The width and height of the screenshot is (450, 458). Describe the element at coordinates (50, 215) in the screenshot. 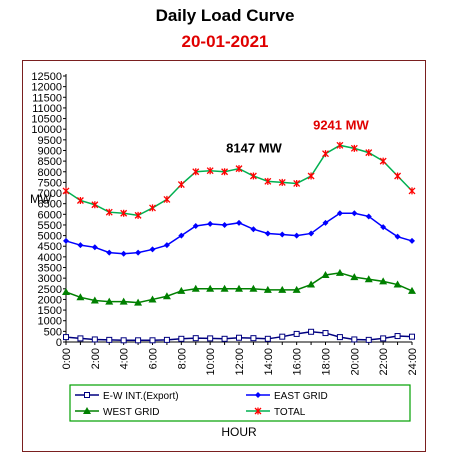

I see `y-tick-label: 6000` at that location.